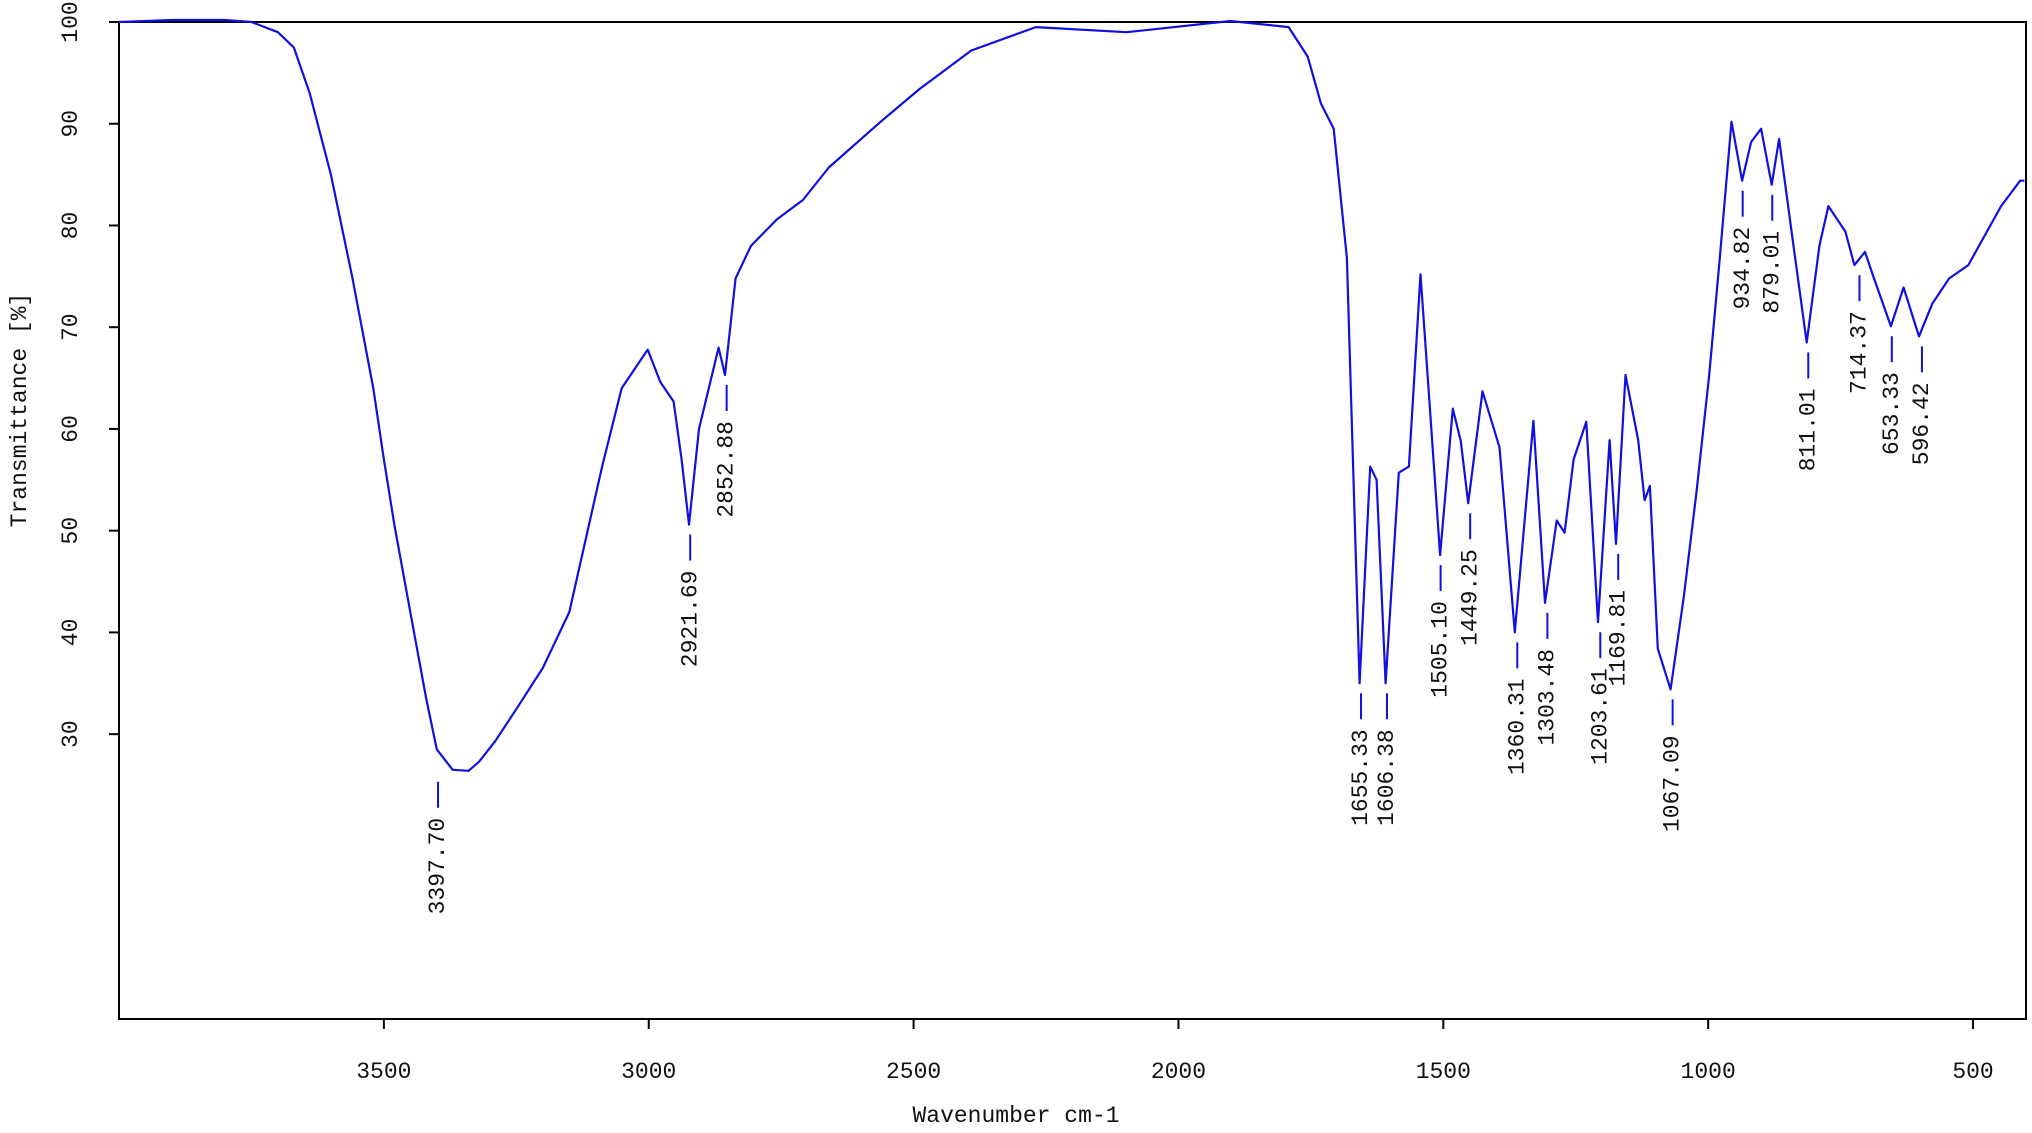  I want to click on y-tick-label: 70, so click(71, 327).